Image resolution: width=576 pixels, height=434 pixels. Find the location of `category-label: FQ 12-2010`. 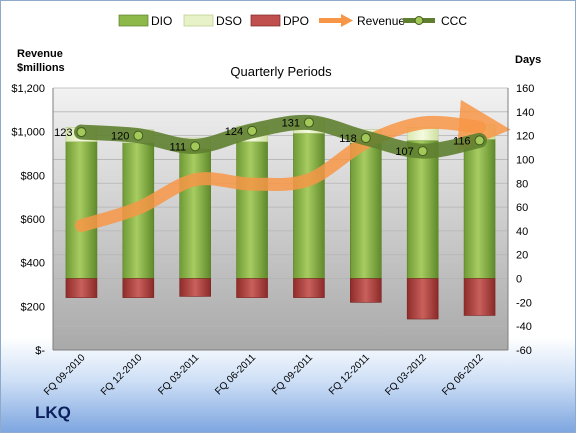

category-label: FQ 12-2010 is located at coordinates (122, 375).